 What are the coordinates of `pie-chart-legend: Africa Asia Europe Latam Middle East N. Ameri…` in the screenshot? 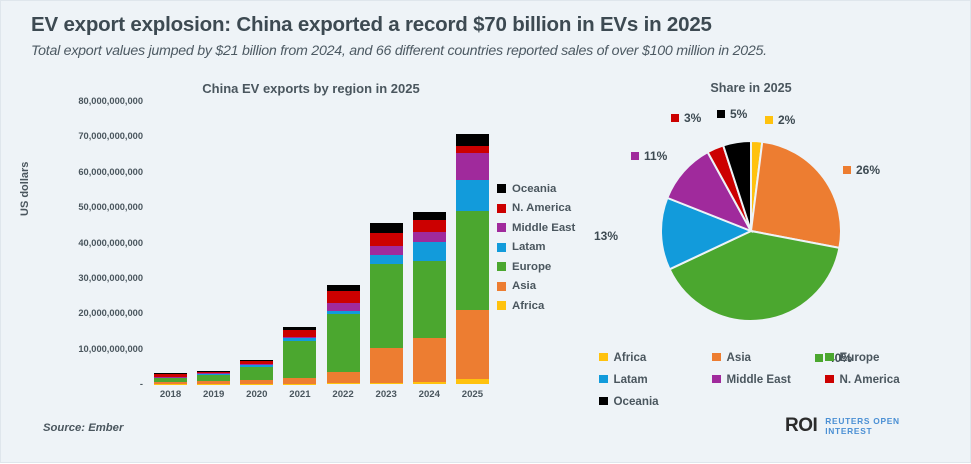 It's located at (769, 379).